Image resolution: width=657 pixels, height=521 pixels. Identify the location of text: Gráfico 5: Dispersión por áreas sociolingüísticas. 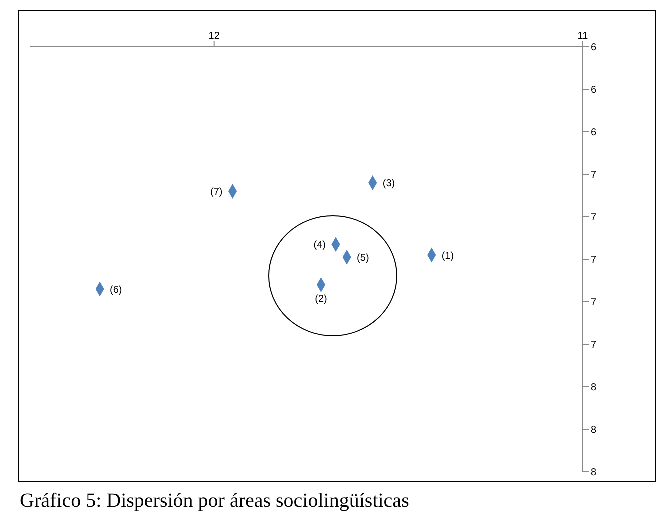
(215, 501).